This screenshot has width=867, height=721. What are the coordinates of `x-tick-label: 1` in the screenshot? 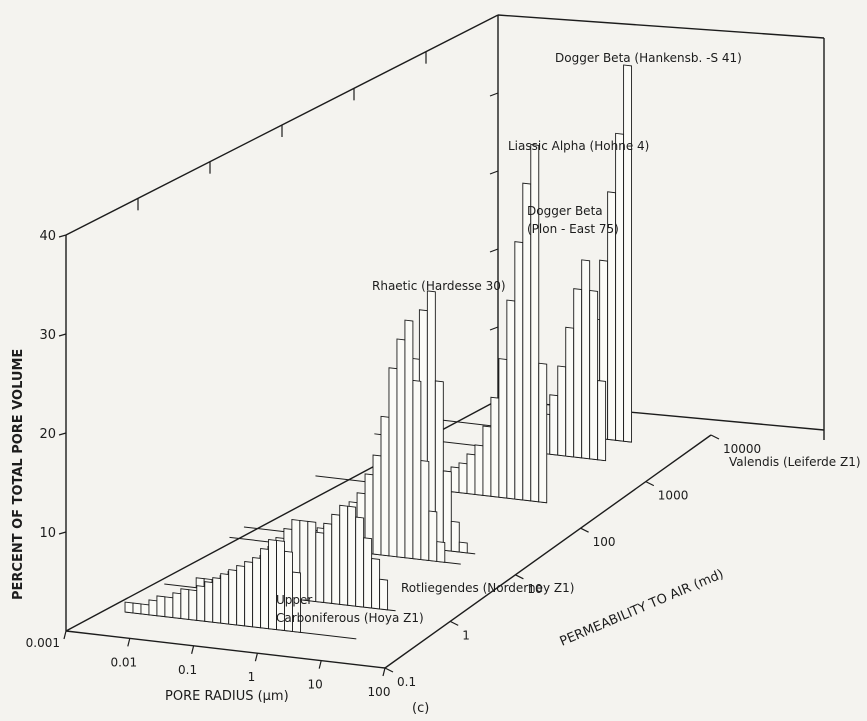 It's located at (252, 677).